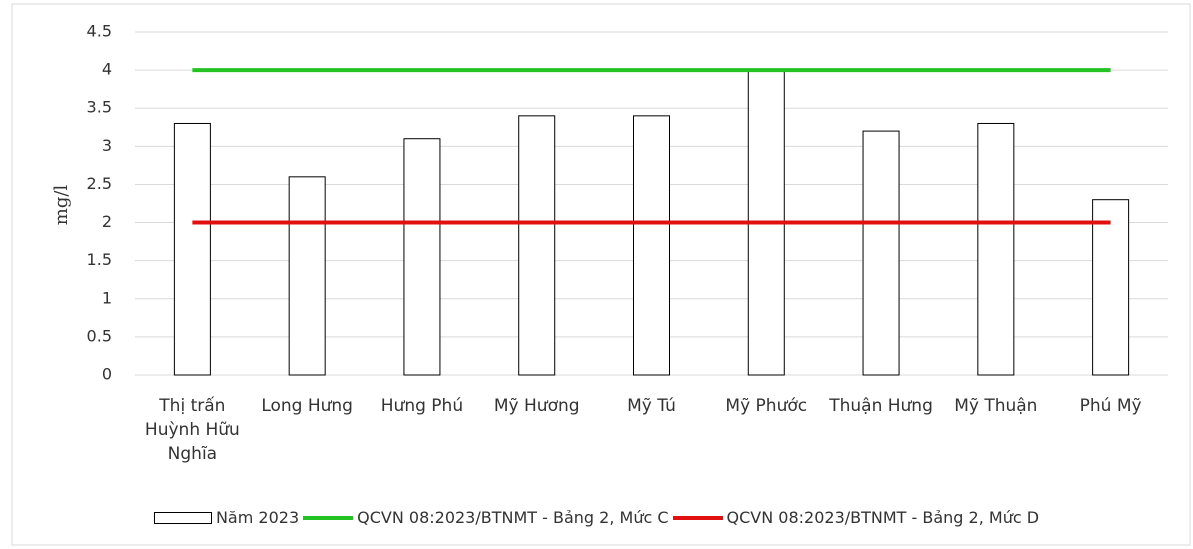  Describe the element at coordinates (883, 517) in the screenshot. I see `legend-label: QCVN 08:2023/BTNMT - Bảng 2, Mức D` at that location.